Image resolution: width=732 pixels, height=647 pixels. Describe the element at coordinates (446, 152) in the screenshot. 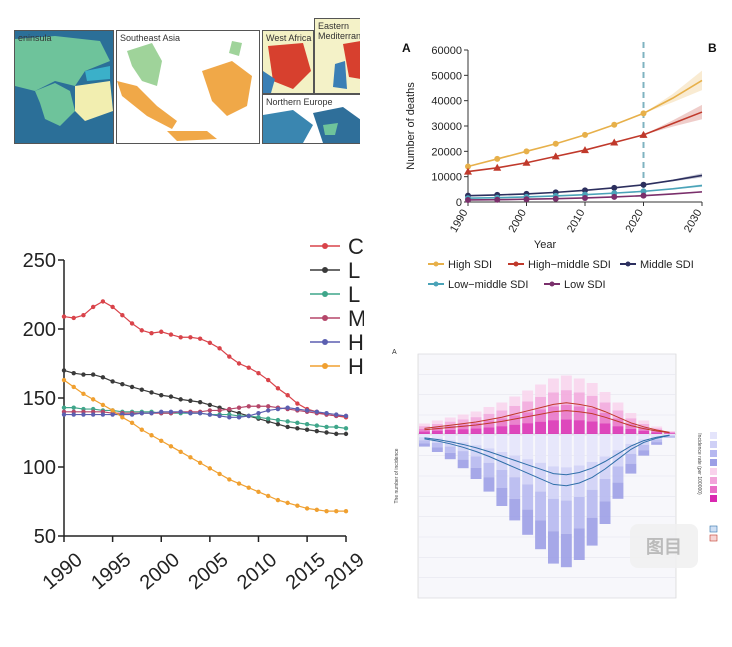

I see `y-tick-label: 20000` at that location.